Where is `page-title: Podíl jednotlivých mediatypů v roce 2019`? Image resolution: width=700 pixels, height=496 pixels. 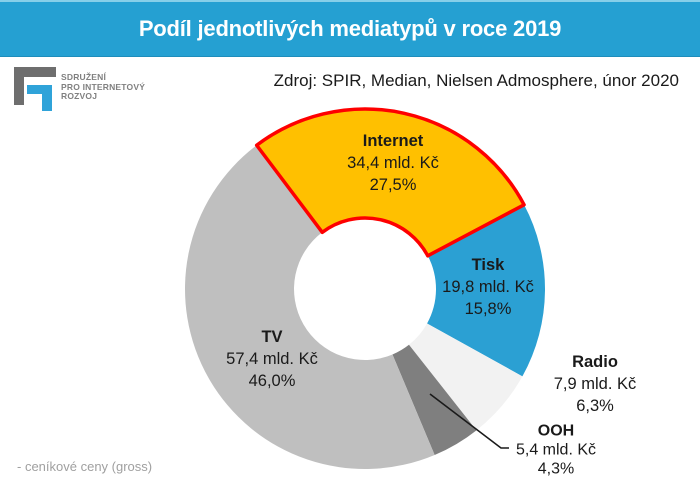 page-title: Podíl jednotlivých mediatypů v roce 2019 is located at coordinates (350, 28).